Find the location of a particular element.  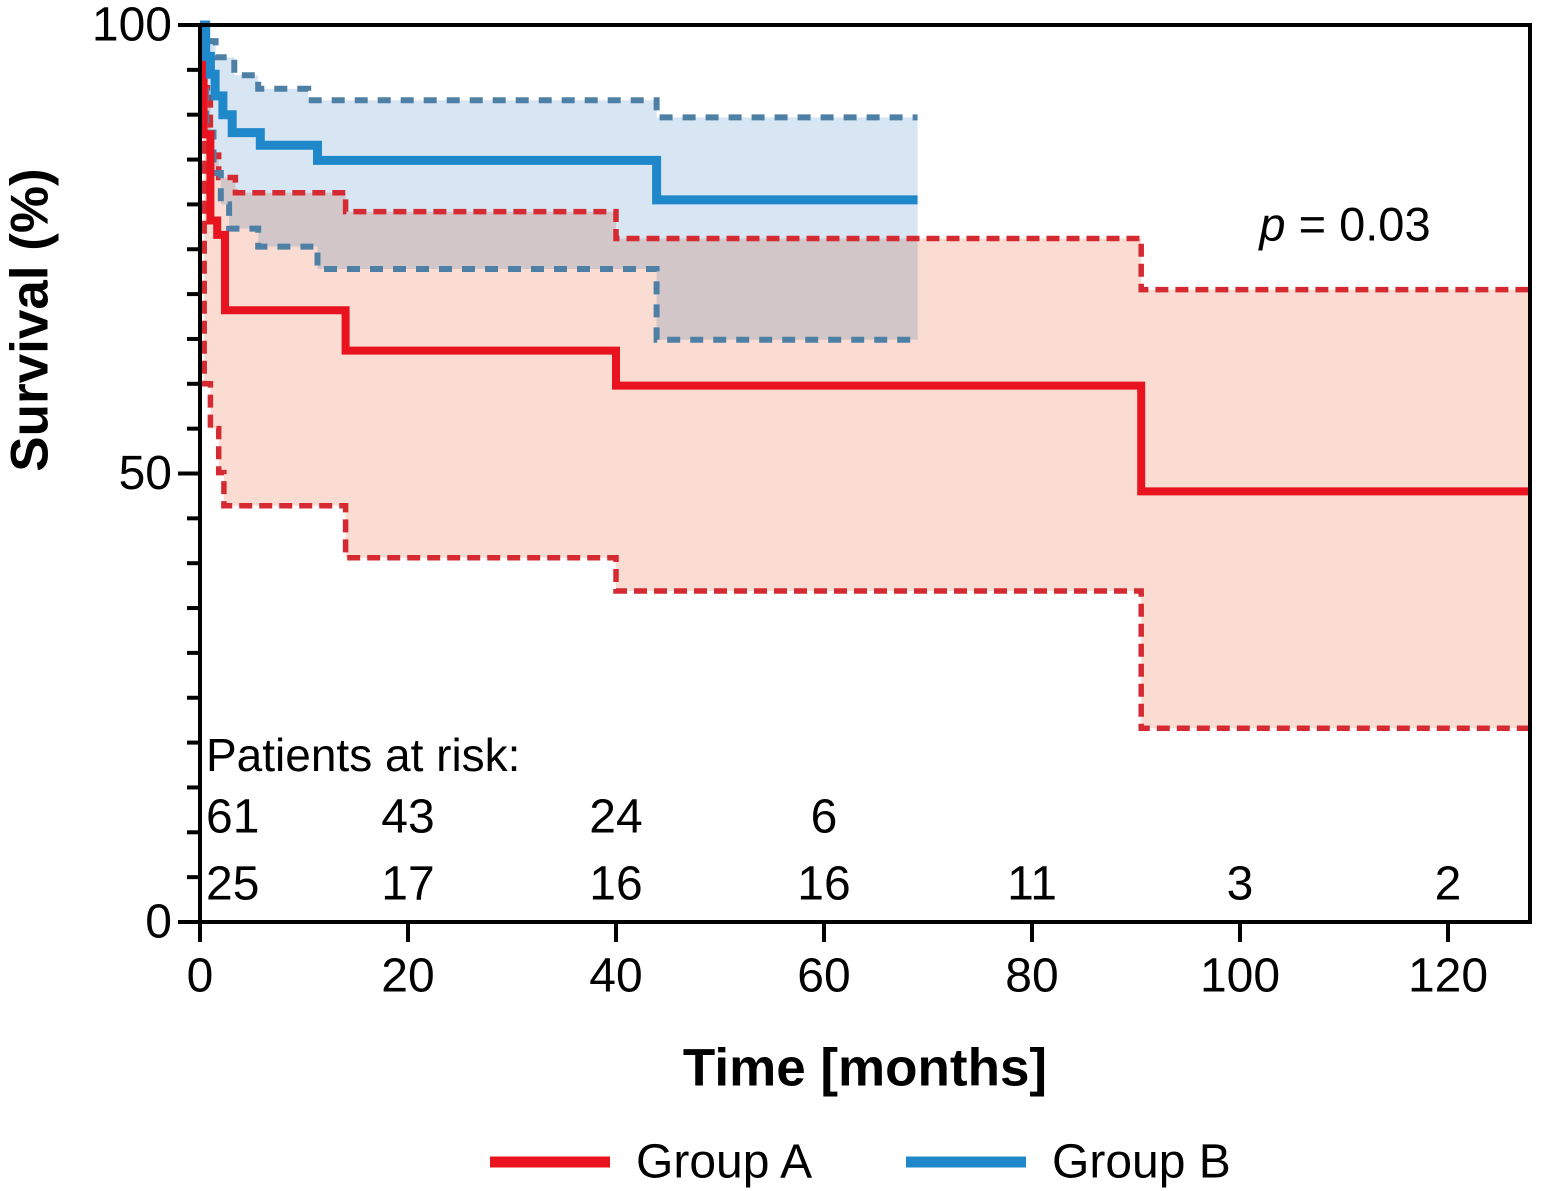

ci-band-group-b is located at coordinates (559, 182).